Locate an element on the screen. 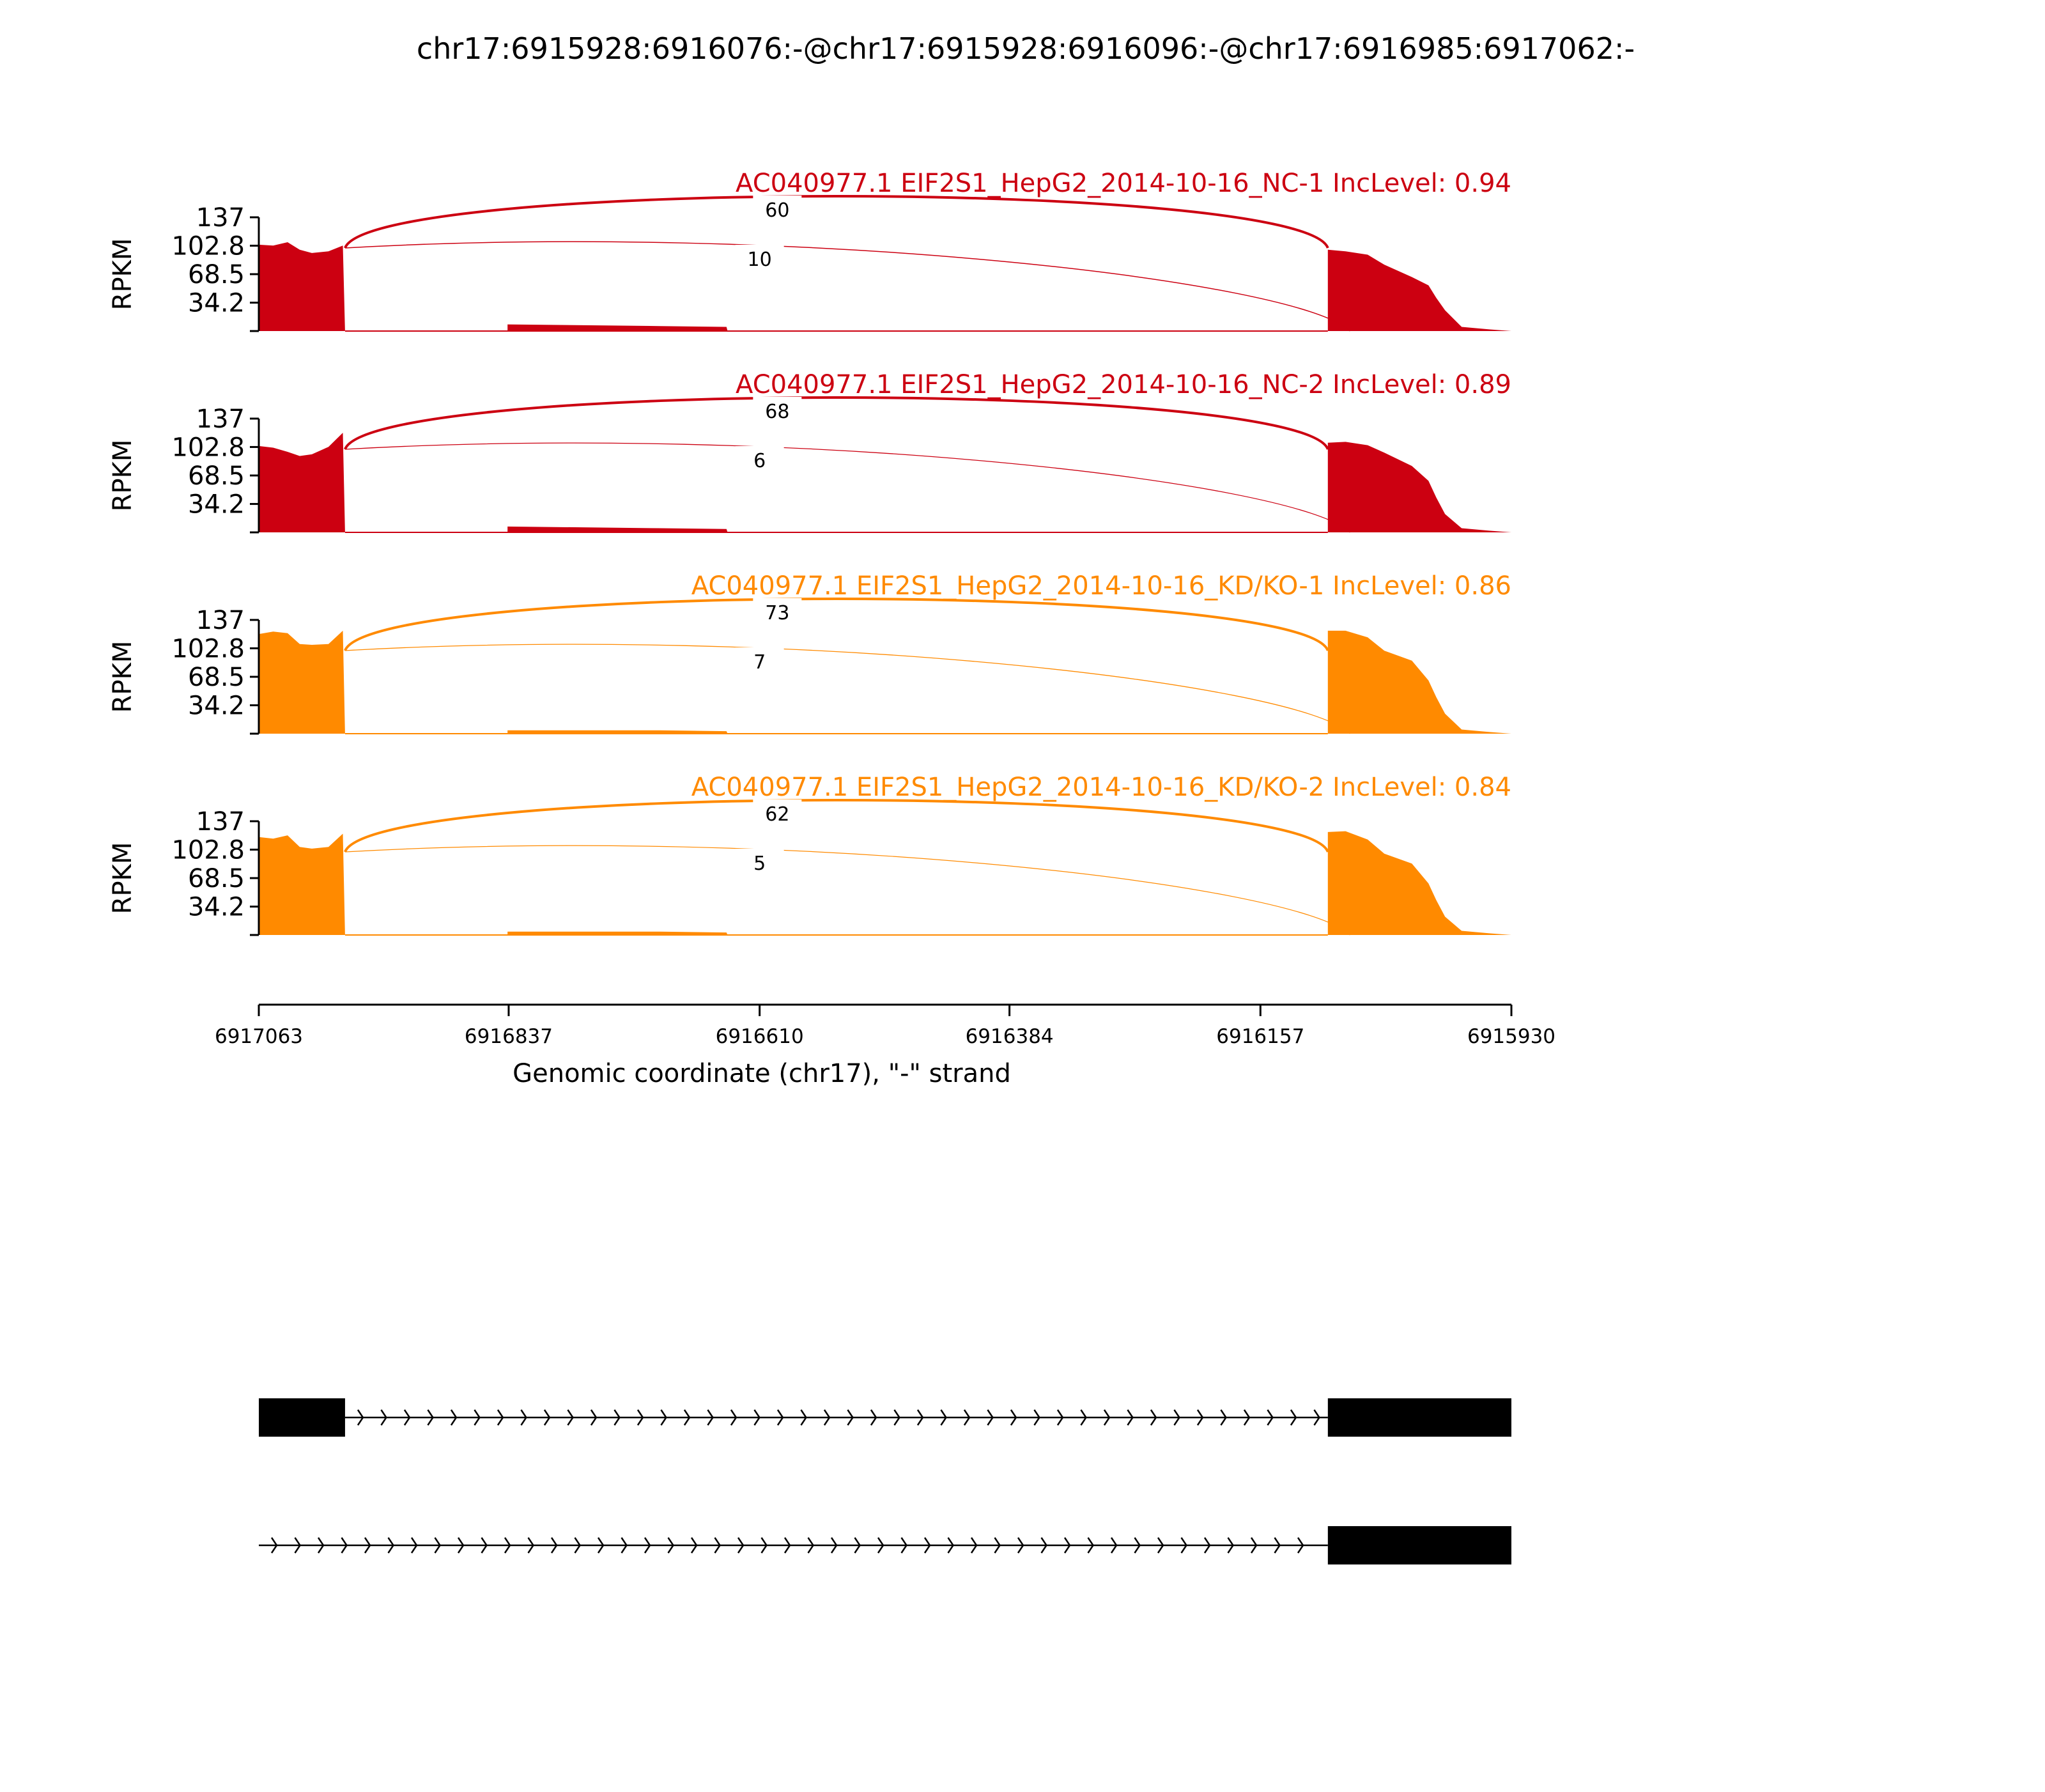  junction-count-label: 6 is located at coordinates (760, 461).